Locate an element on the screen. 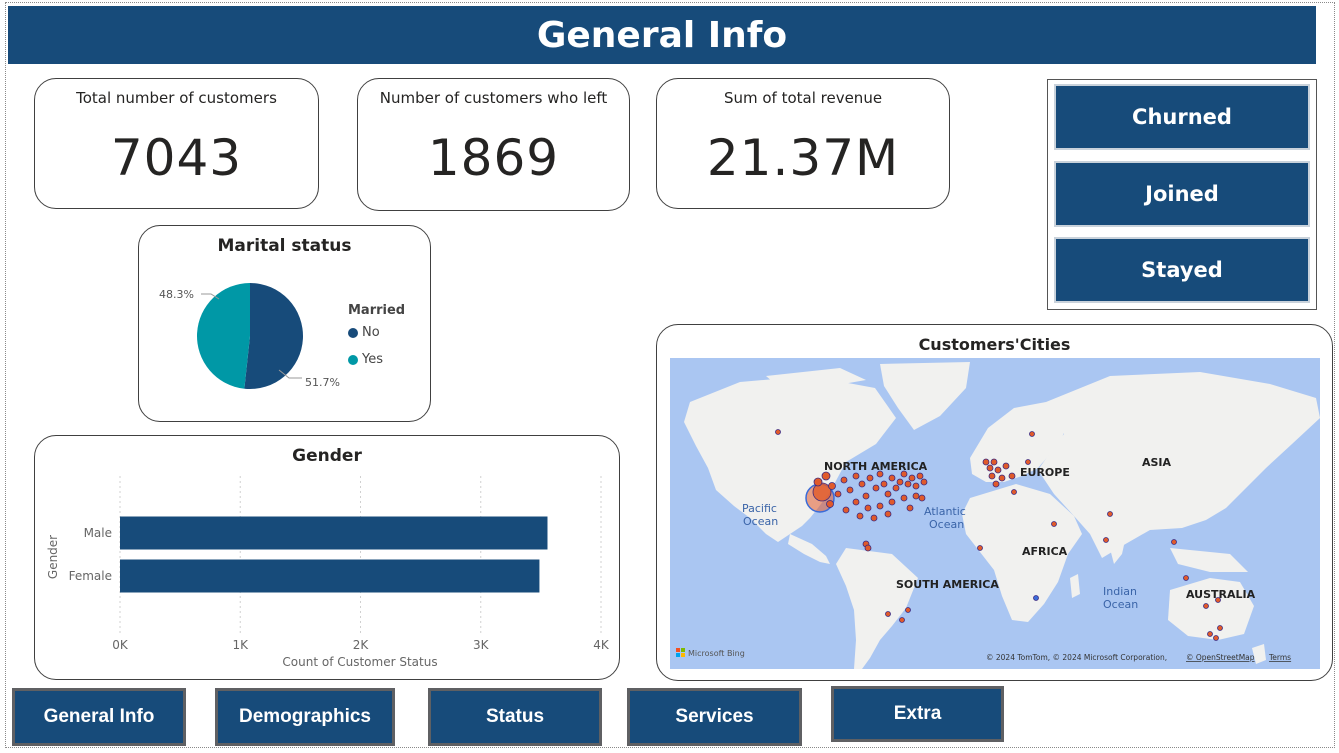 The height and width of the screenshot is (753, 1339). kpi-card-total-revenue: Sum of total revenue 21.37M is located at coordinates (803, 143).